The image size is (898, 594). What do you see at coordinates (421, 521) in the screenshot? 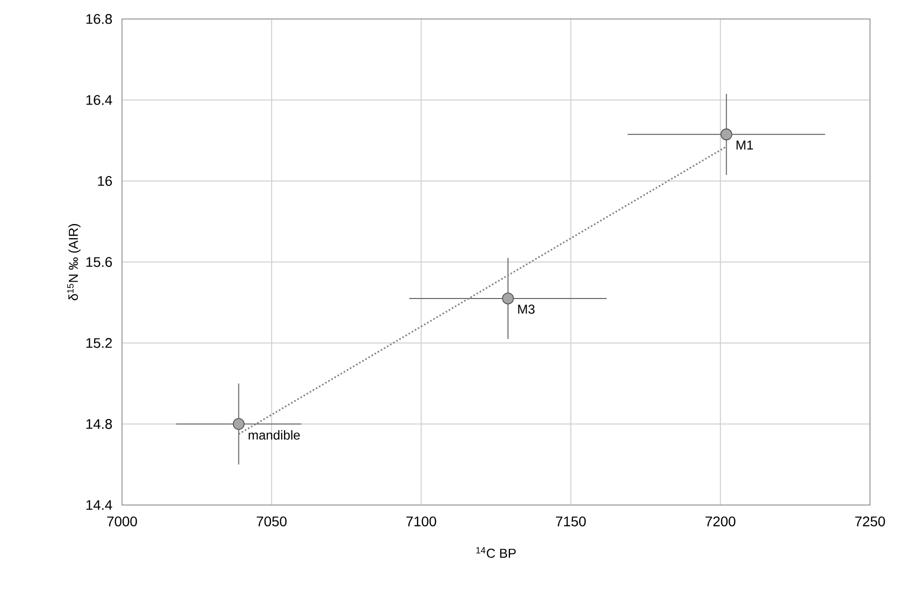
I see `x-tick-label: 7100` at bounding box center [421, 521].